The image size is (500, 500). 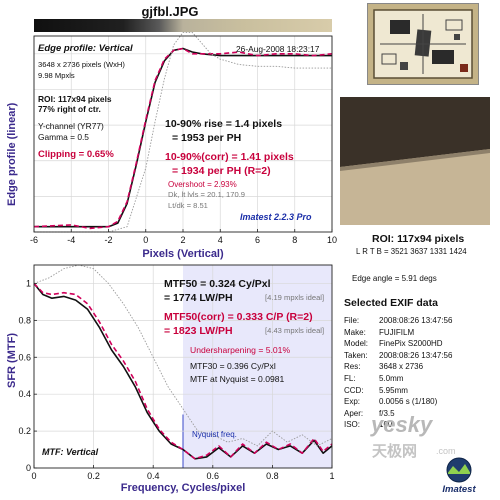 I want to click on y-tick-label: 0.6, so click(x=24, y=357).